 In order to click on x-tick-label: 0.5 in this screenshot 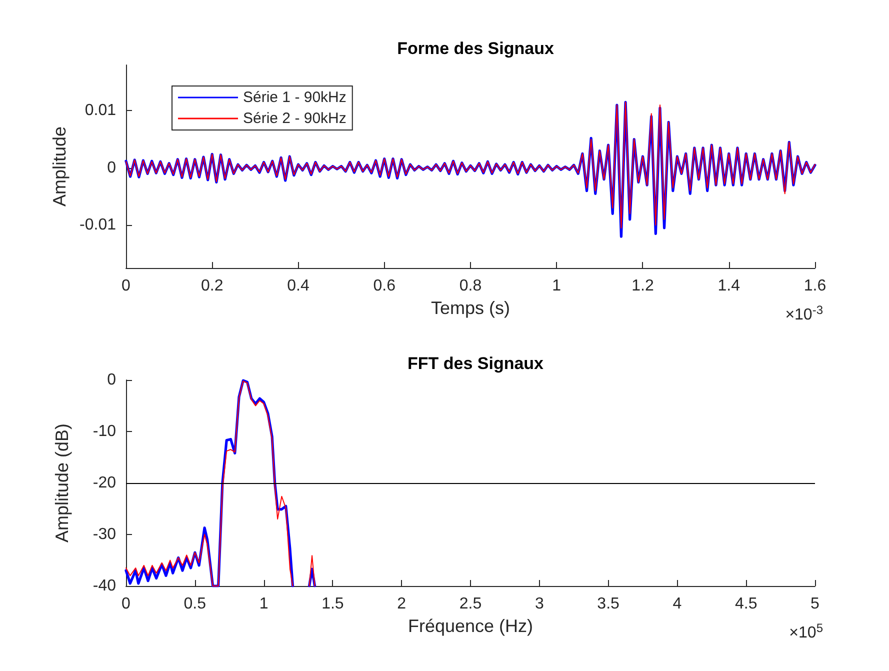, I will do `click(195, 604)`.